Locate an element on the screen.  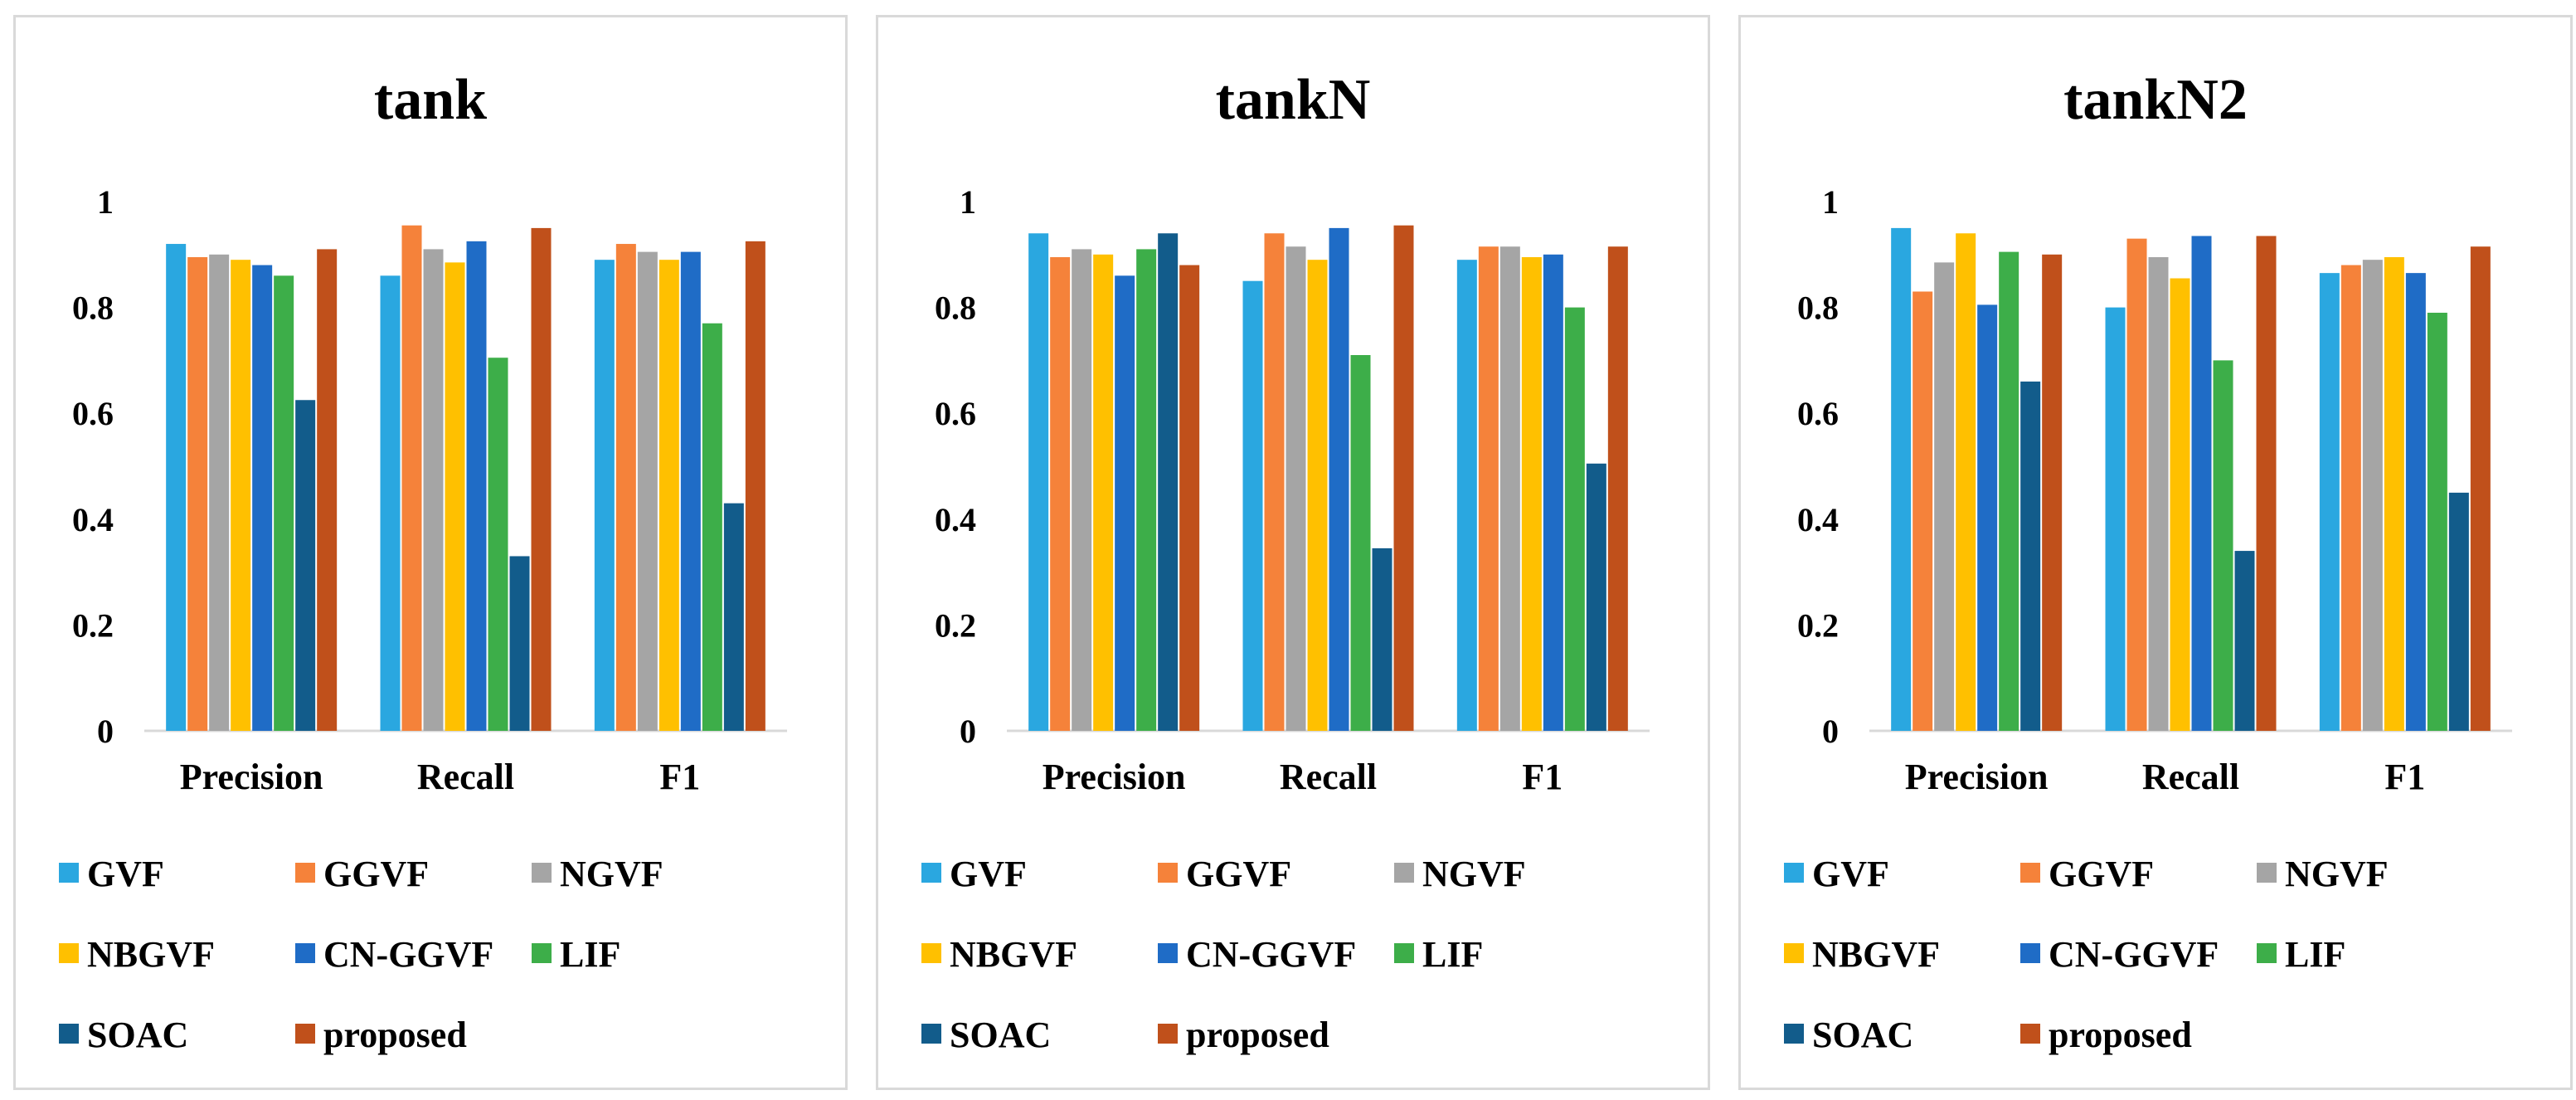
bar-proposed-f1 is located at coordinates (1617, 489).